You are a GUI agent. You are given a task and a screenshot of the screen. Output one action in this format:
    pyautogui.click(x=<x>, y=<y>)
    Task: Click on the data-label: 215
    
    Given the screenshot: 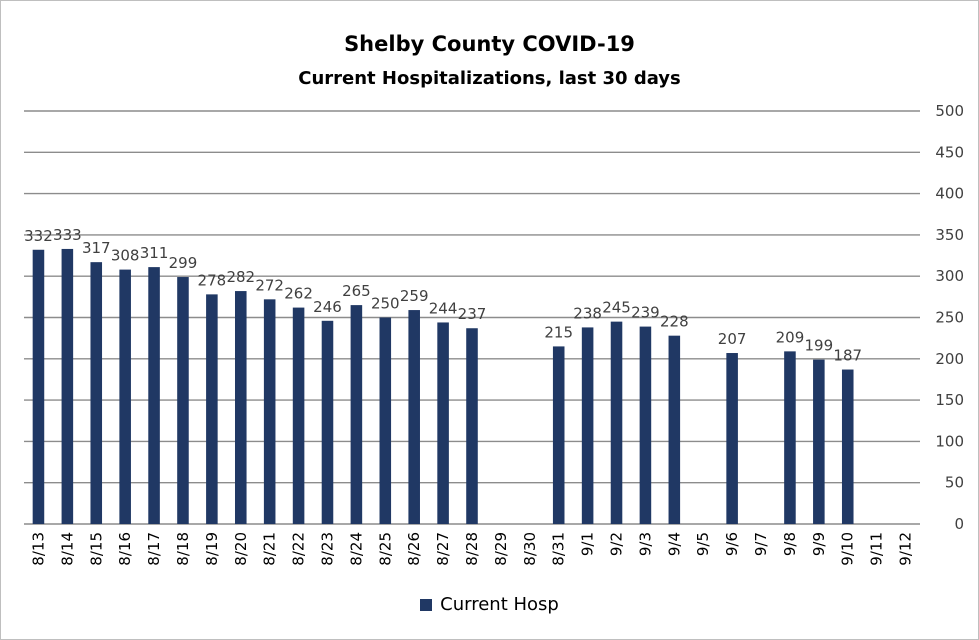 What is the action you would take?
    pyautogui.click(x=558, y=332)
    